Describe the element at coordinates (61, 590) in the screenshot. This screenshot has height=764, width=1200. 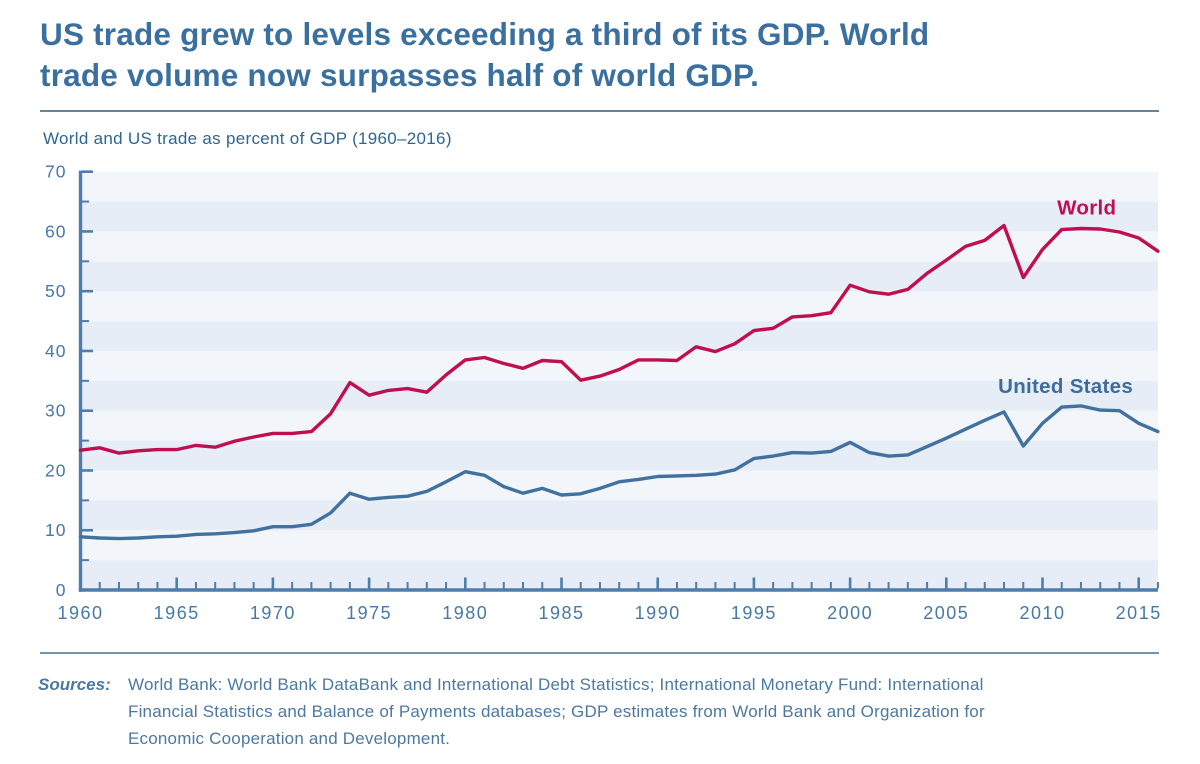
I see `y-axis-label: 0` at that location.